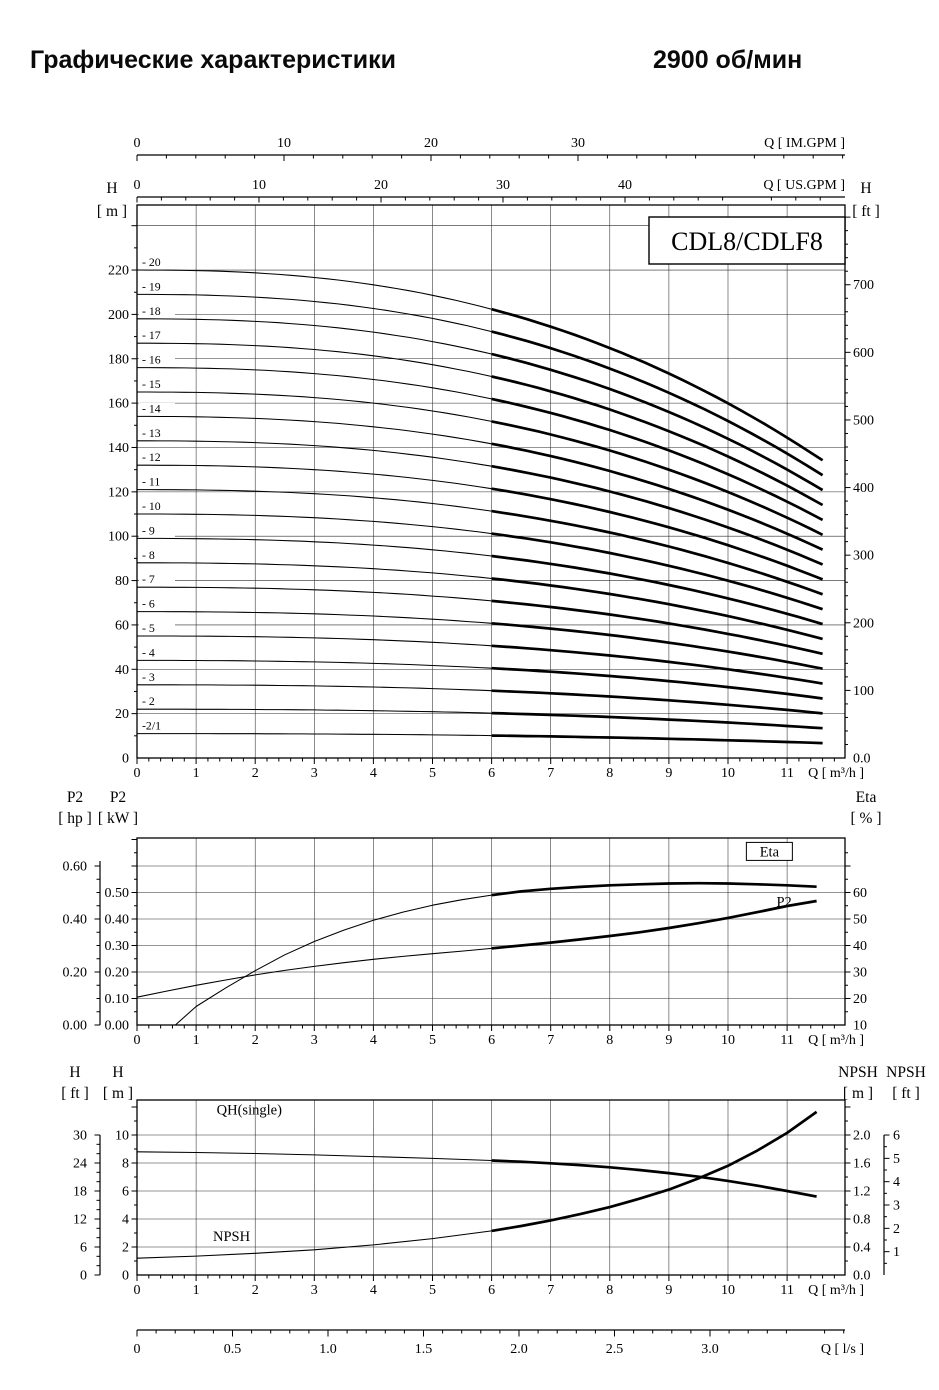 This screenshot has width=939, height=1390. I want to click on stage-176-curve-bold, so click(657, 459).